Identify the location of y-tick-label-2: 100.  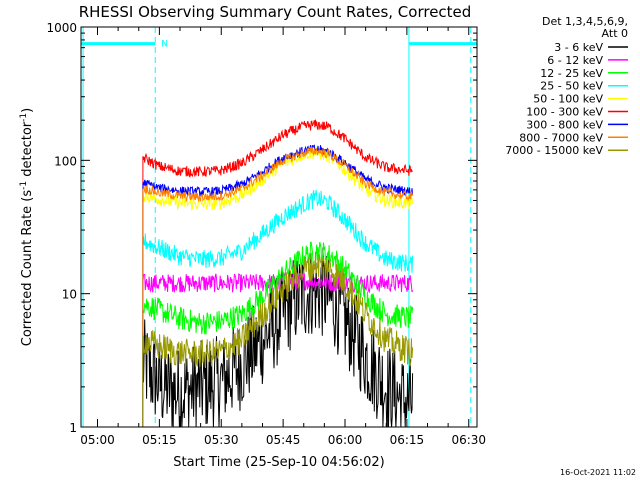
(65, 161).